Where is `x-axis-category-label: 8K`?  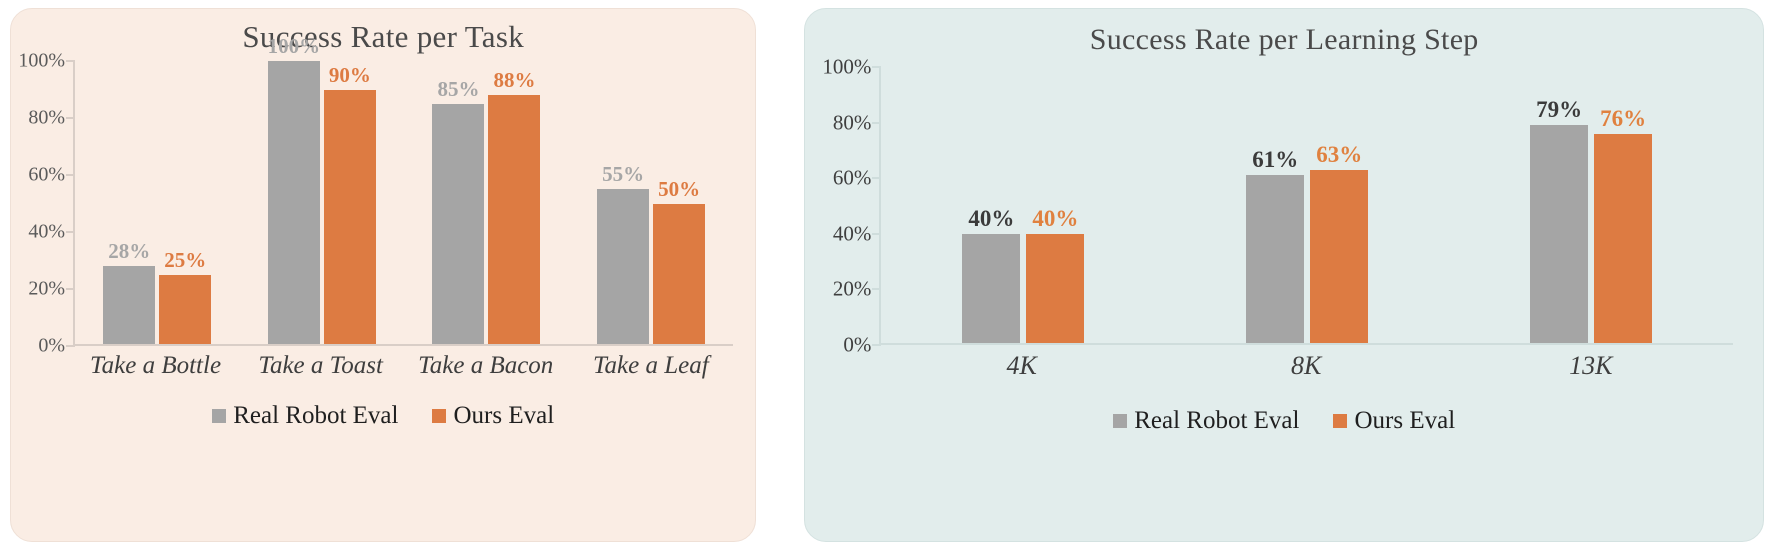
x-axis-category-label: 8K is located at coordinates (1306, 365).